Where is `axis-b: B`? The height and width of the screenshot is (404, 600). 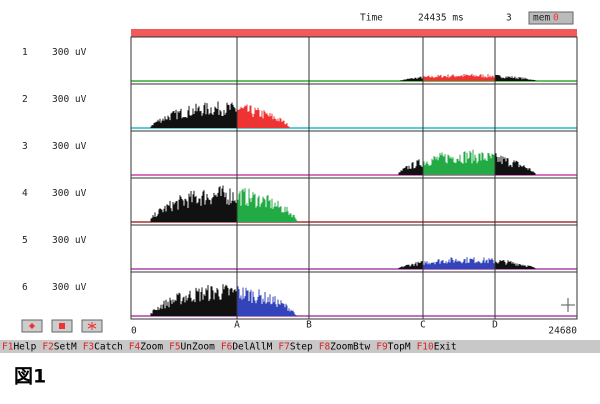 axis-b: B is located at coordinates (309, 325).